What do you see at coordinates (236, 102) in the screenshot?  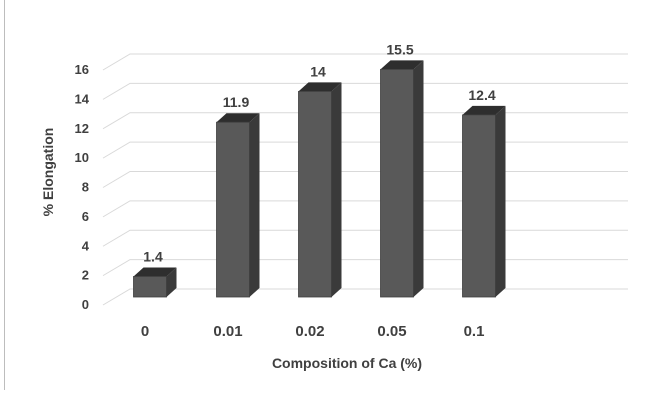 I see `data-label: 11.9` at bounding box center [236, 102].